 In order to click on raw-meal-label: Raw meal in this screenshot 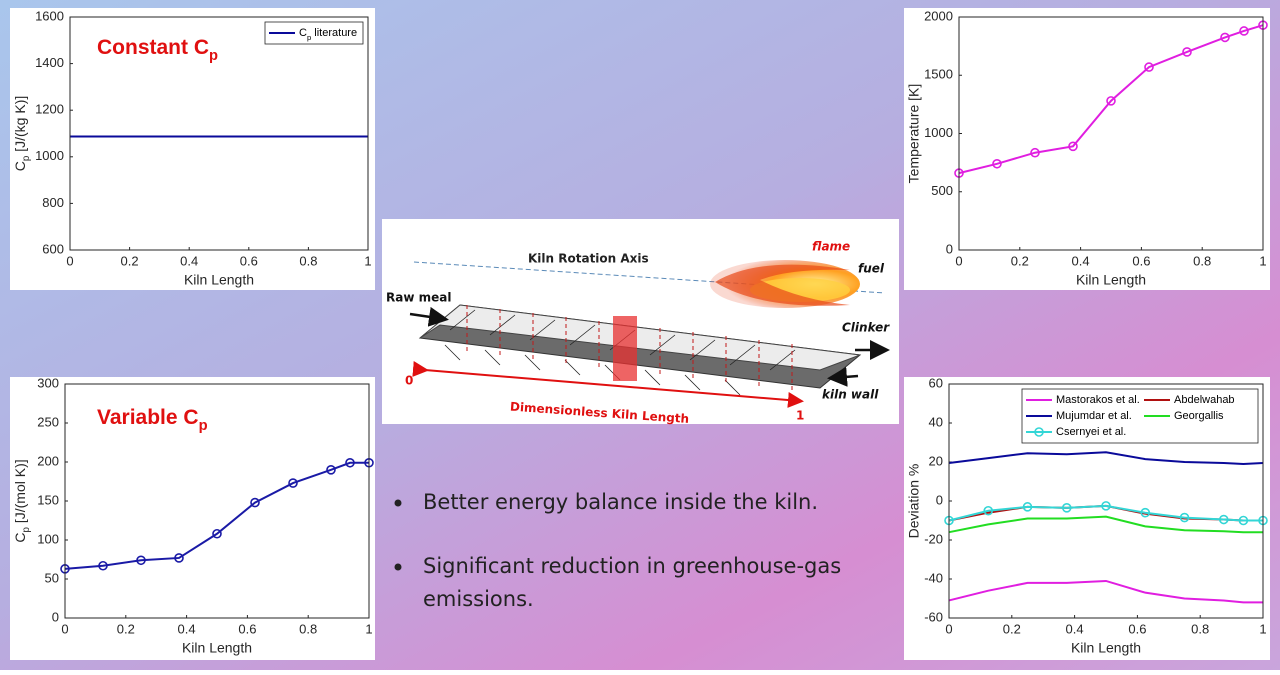, I will do `click(418, 298)`.